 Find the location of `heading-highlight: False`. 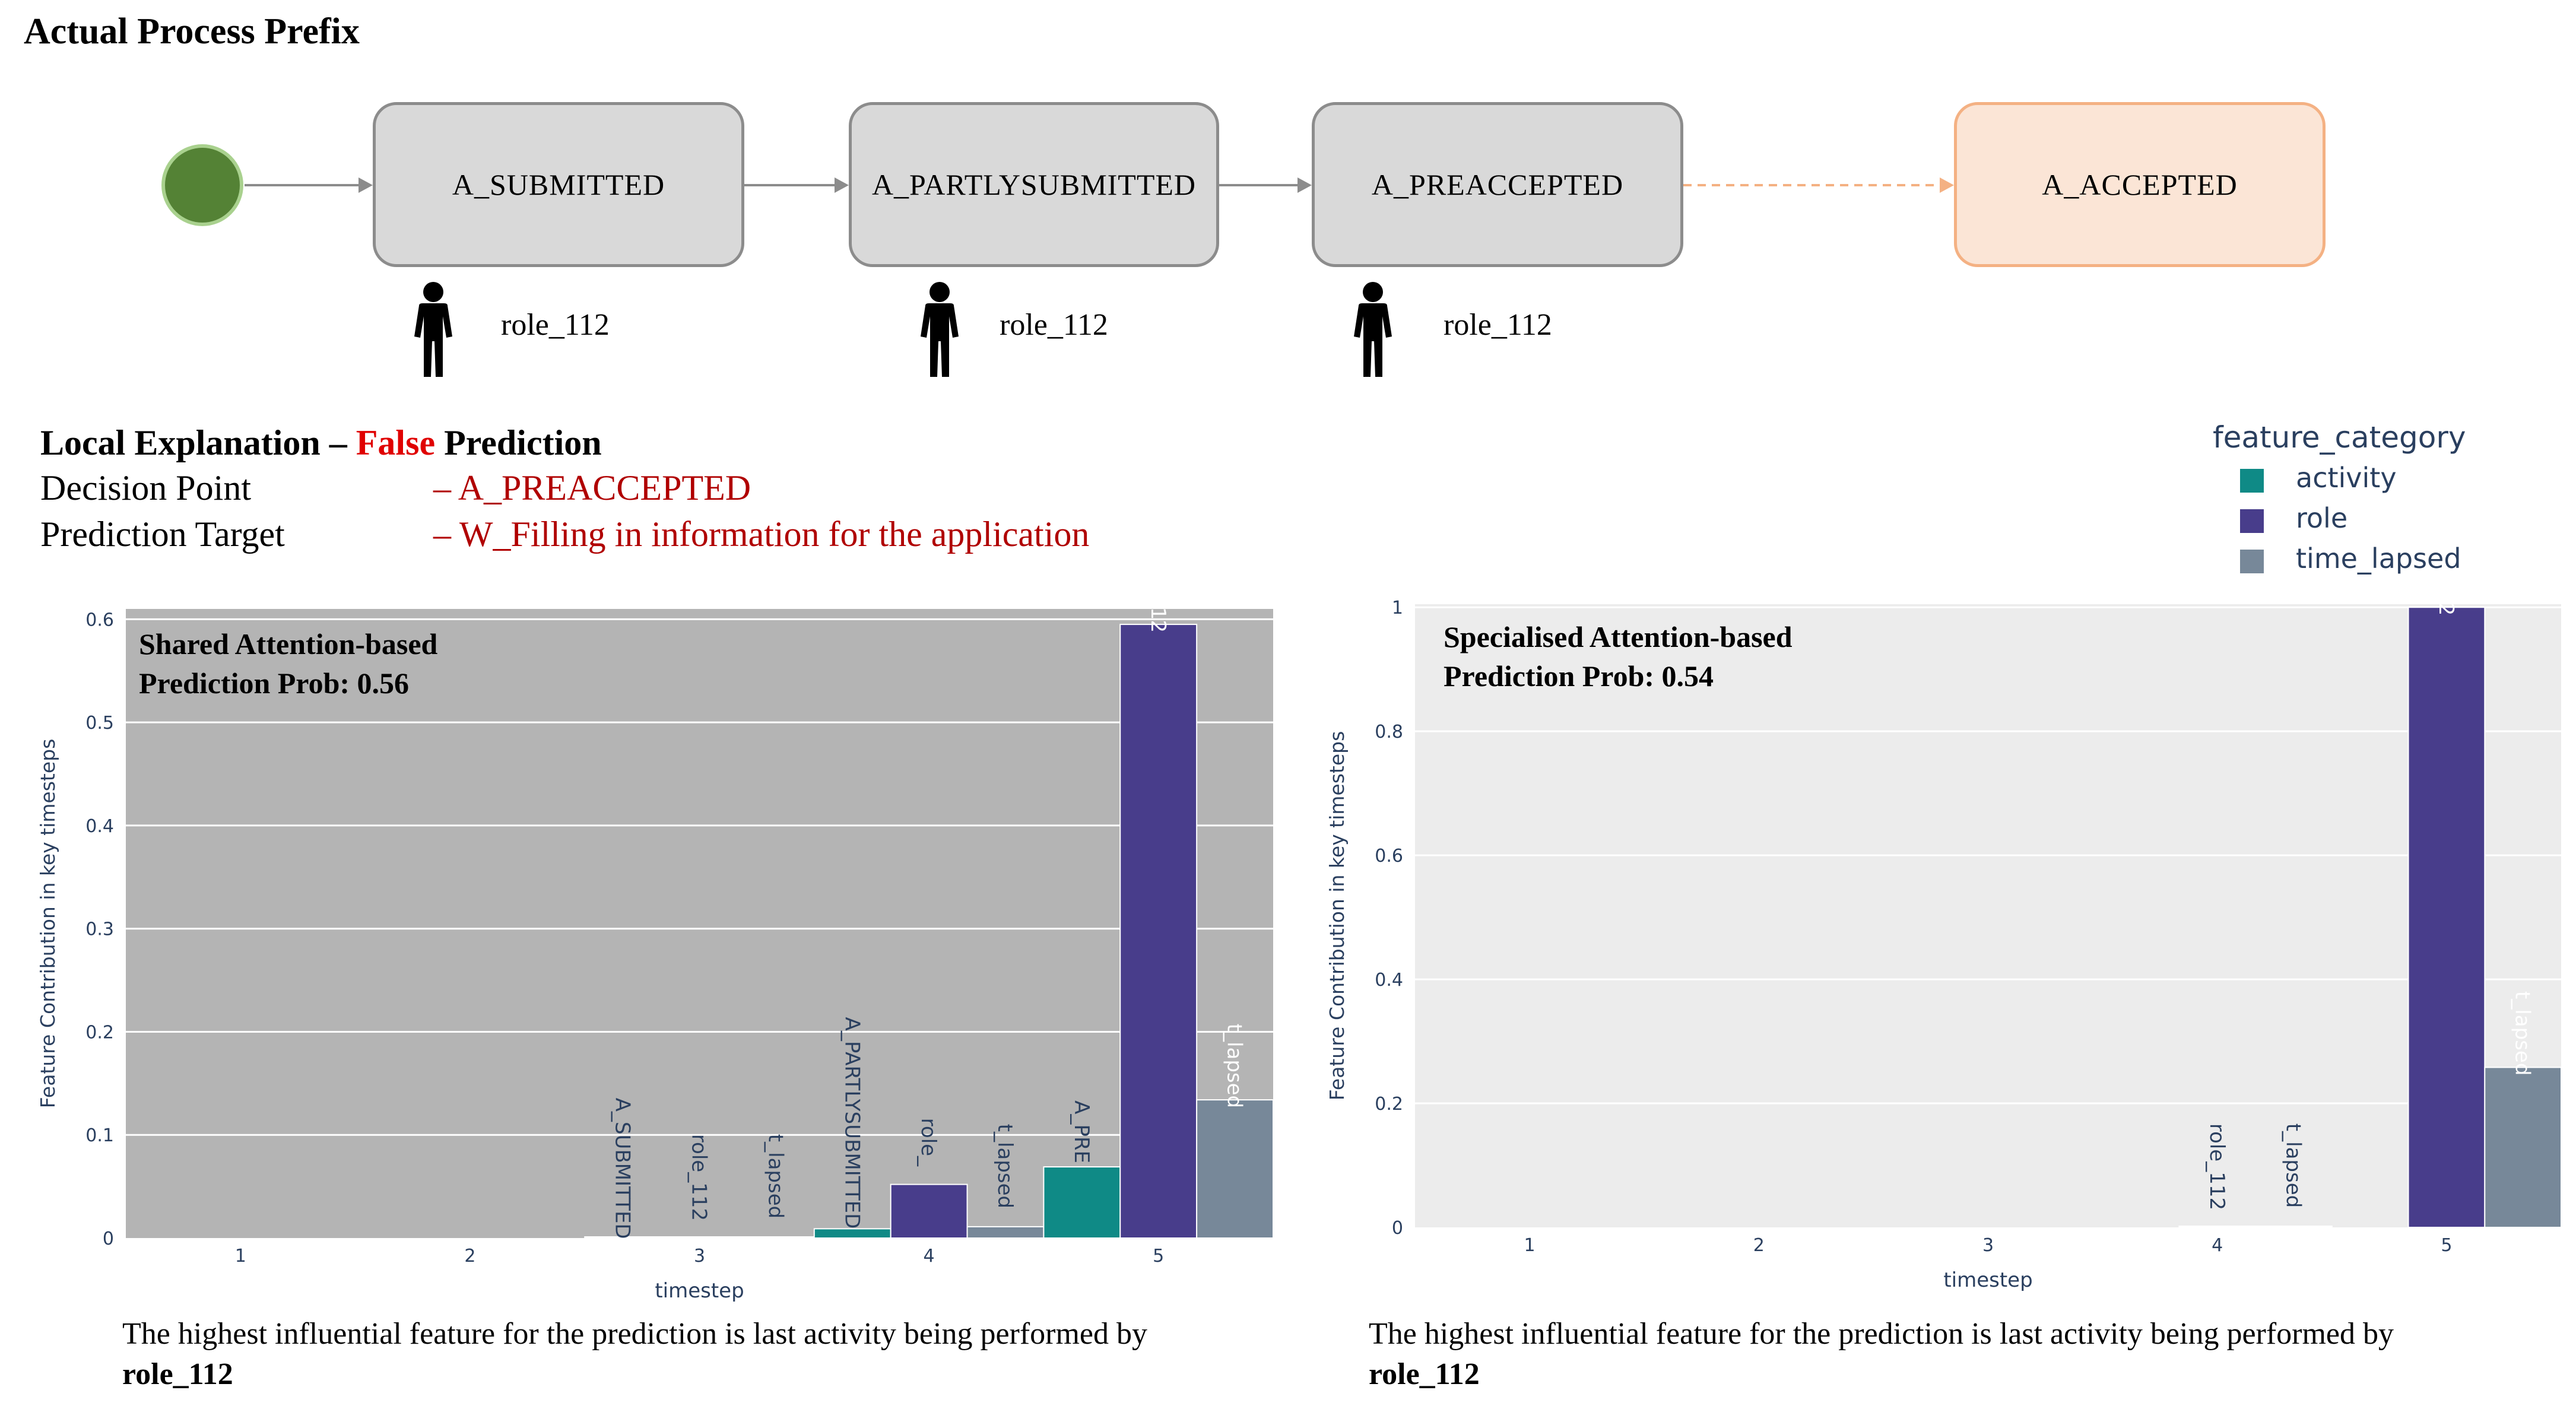

heading-highlight: False is located at coordinates (396, 442).